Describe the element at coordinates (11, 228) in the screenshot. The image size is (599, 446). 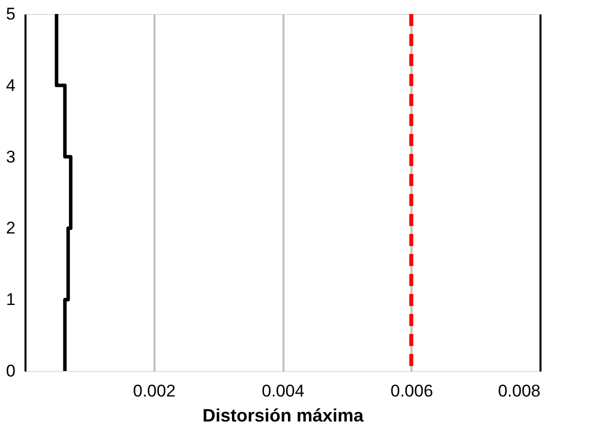
I see `y-tick-label: 2` at that location.